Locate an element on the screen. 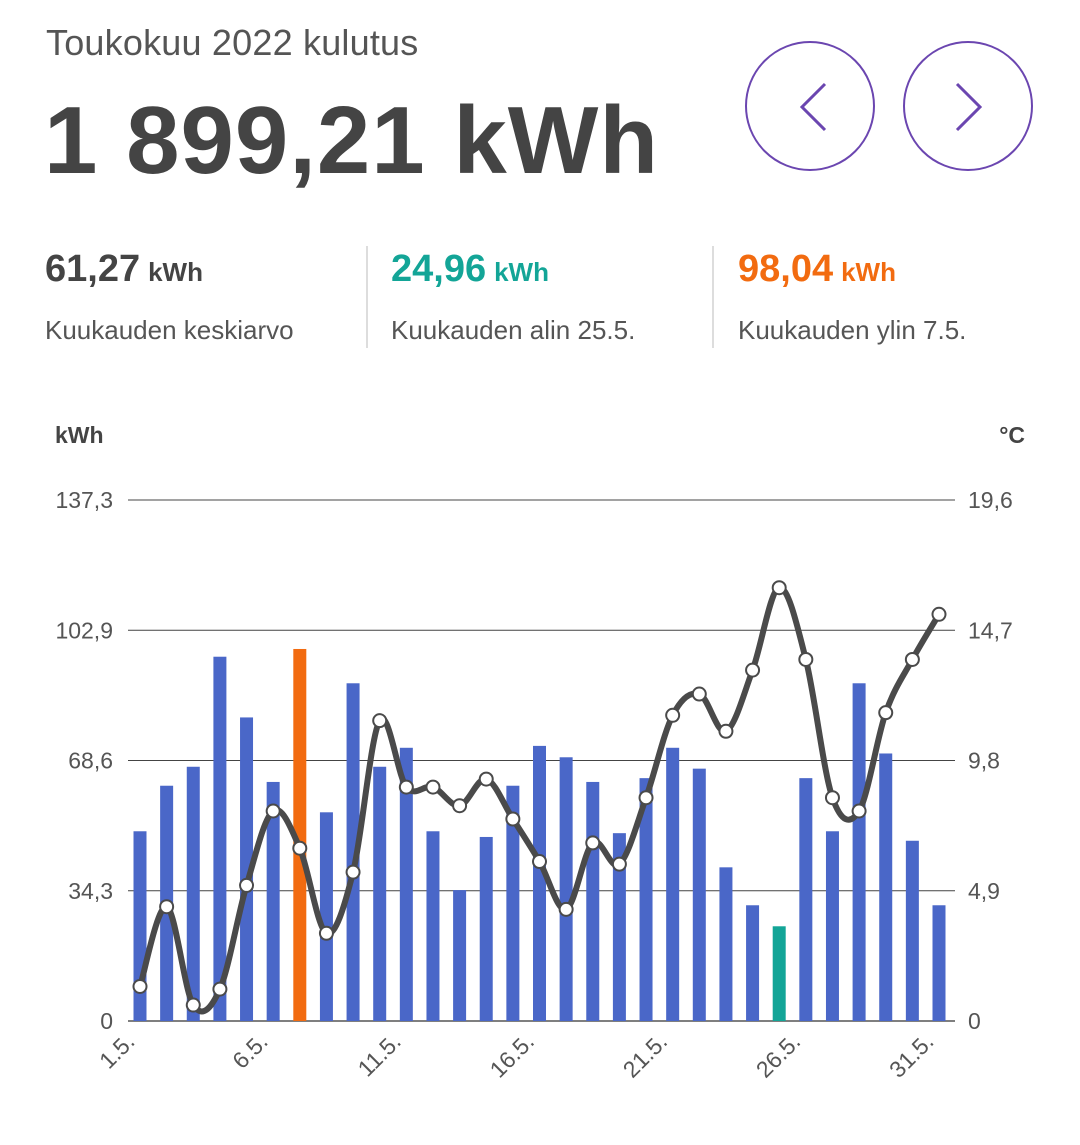 The width and height of the screenshot is (1080, 1145). previous-month-button is located at coordinates (810, 106).